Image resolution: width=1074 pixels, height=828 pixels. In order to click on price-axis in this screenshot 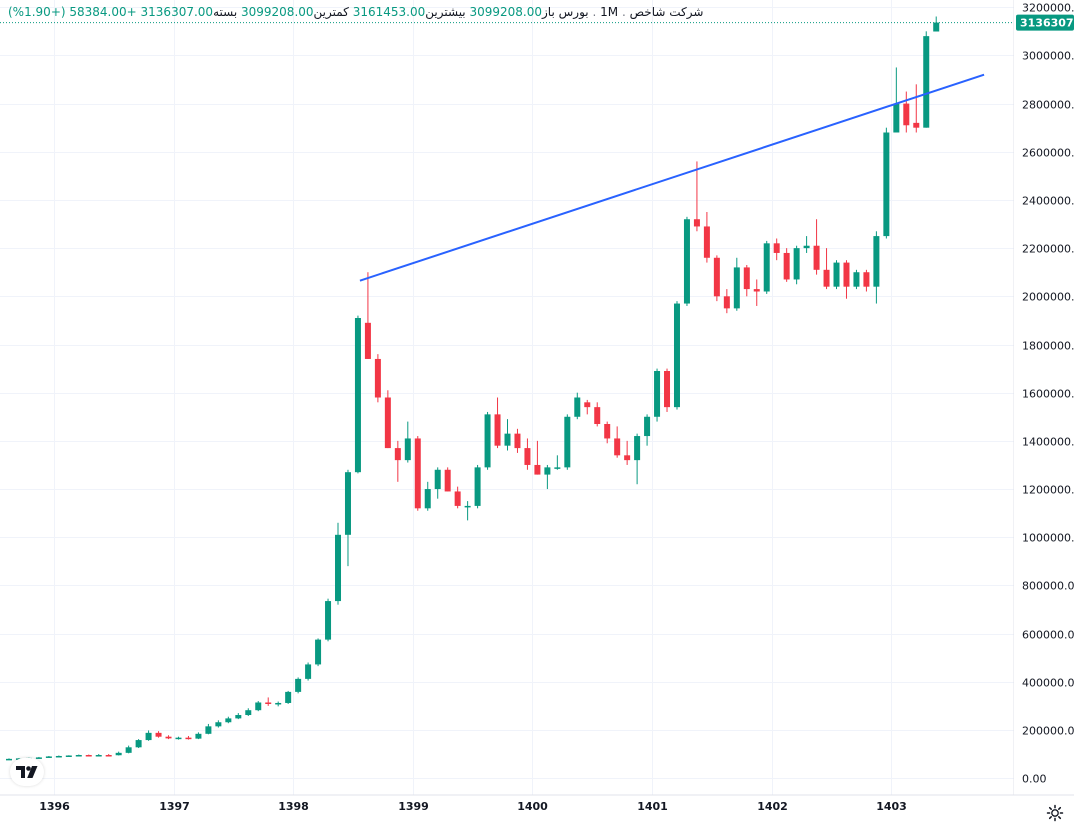, I will do `click(1044, 397)`.